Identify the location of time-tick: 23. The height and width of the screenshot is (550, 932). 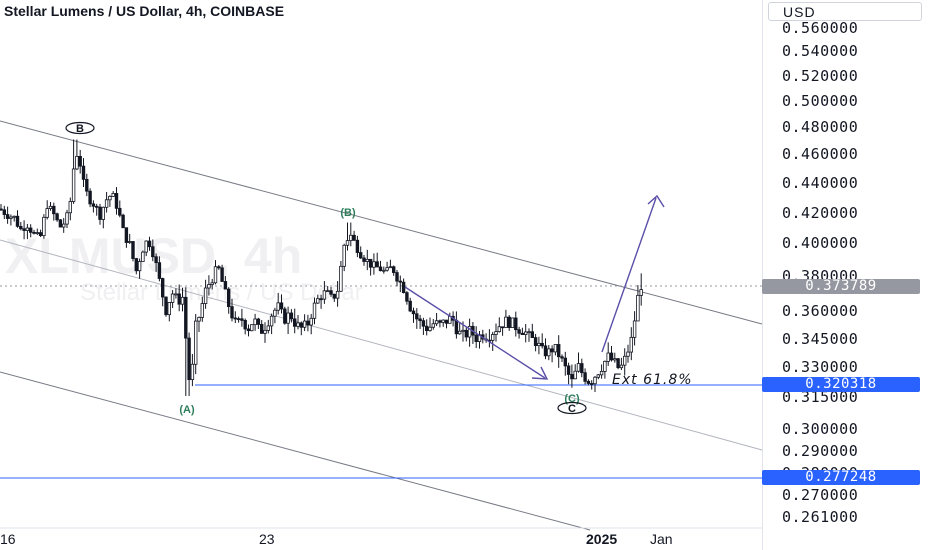
(267, 539).